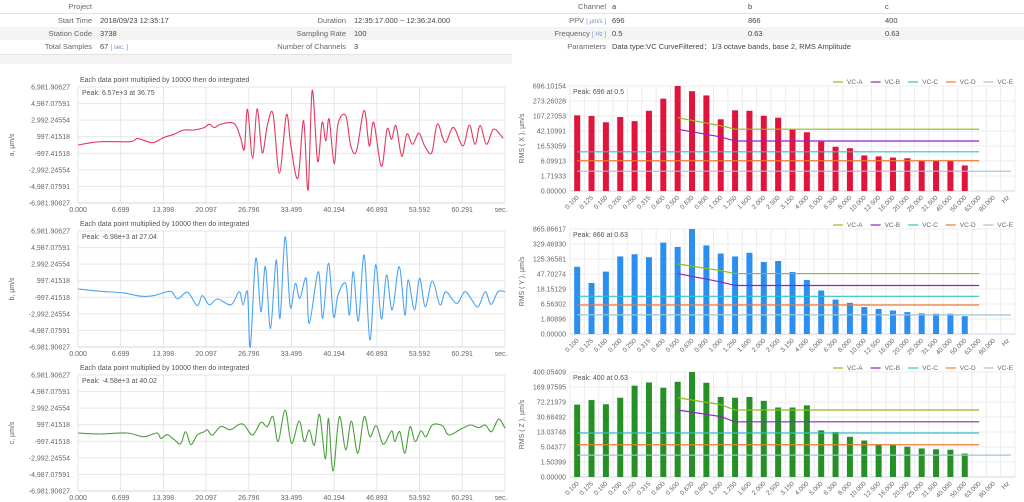 Image resolution: width=1024 pixels, height=502 pixels. I want to click on y-tick-label: -2,992.24554, so click(49, 314).